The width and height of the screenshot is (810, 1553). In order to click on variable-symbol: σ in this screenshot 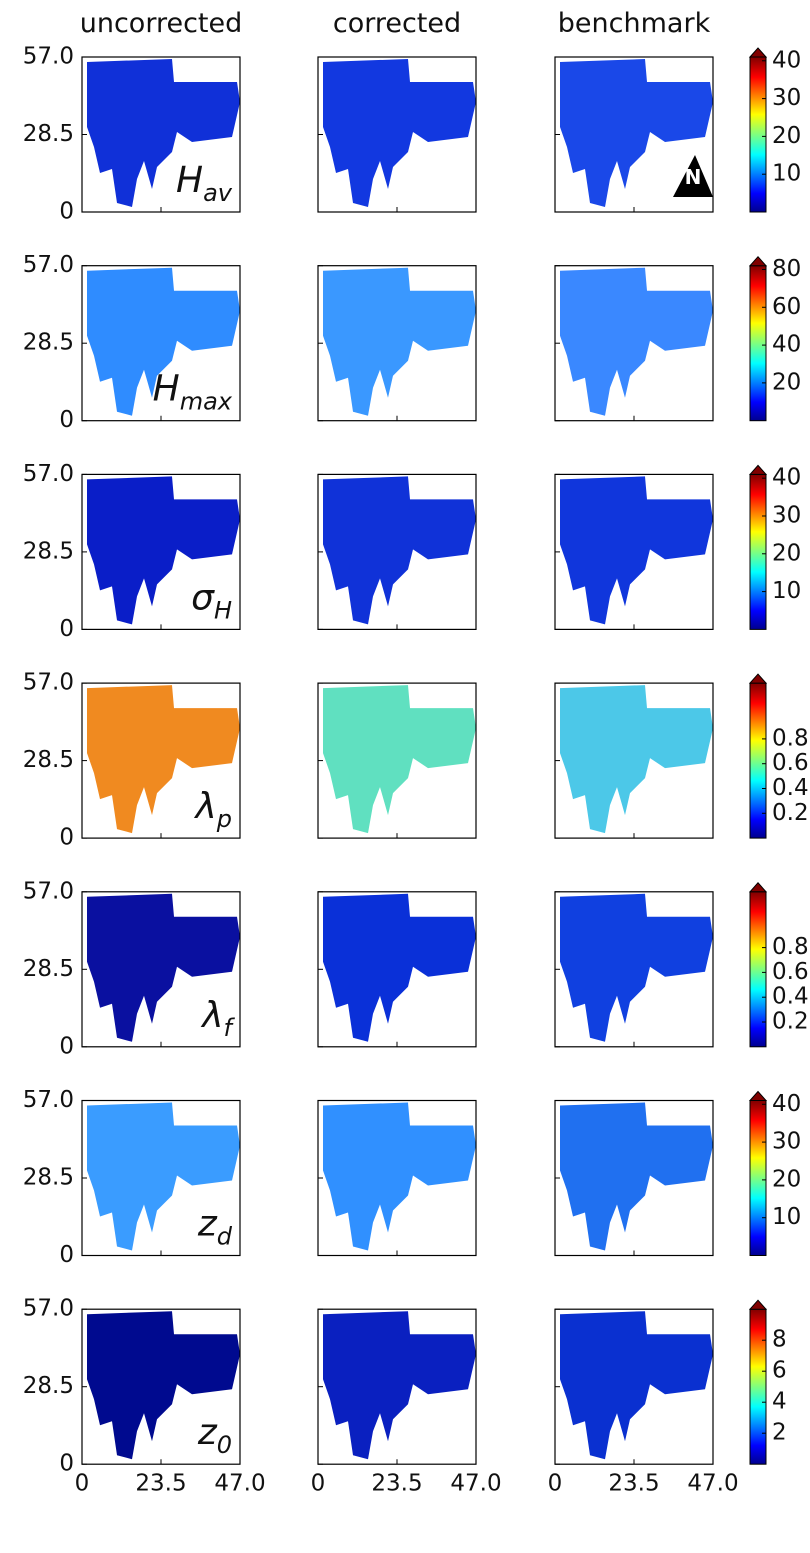, I will do `click(203, 597)`.